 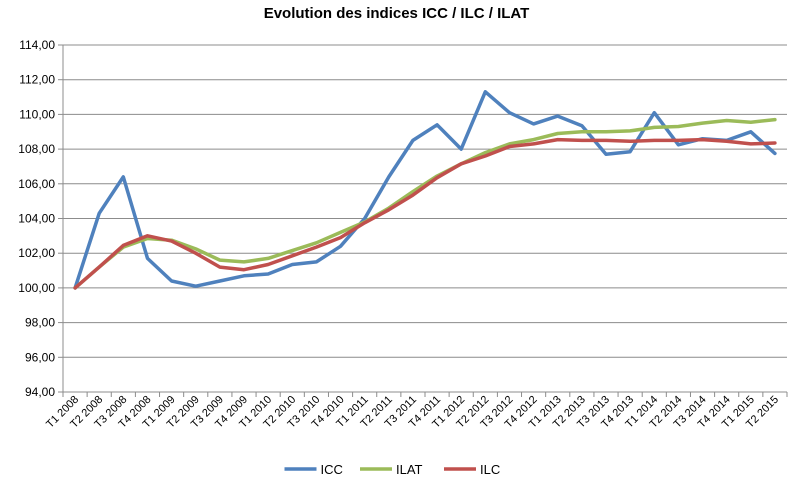 I want to click on legend-label-ilc: ILC, so click(x=490, y=469).